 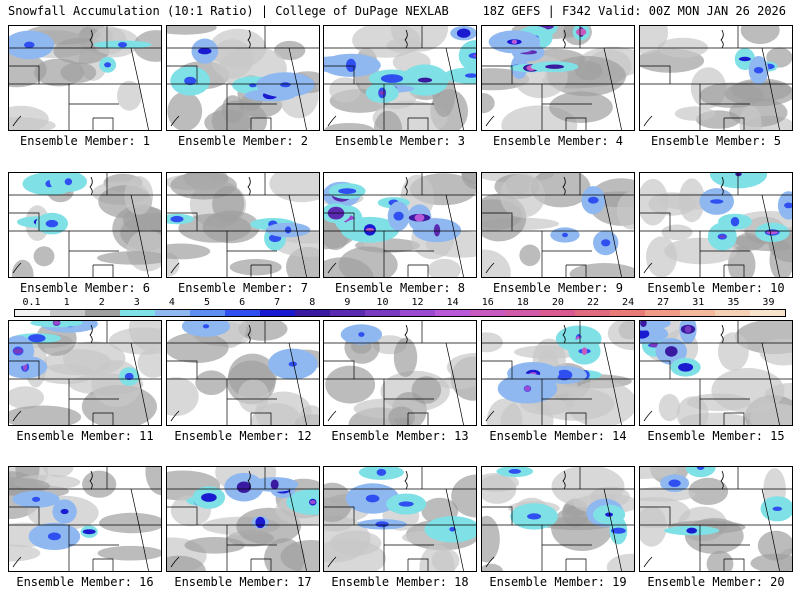 I want to click on colorbar, so click(x=400, y=313).